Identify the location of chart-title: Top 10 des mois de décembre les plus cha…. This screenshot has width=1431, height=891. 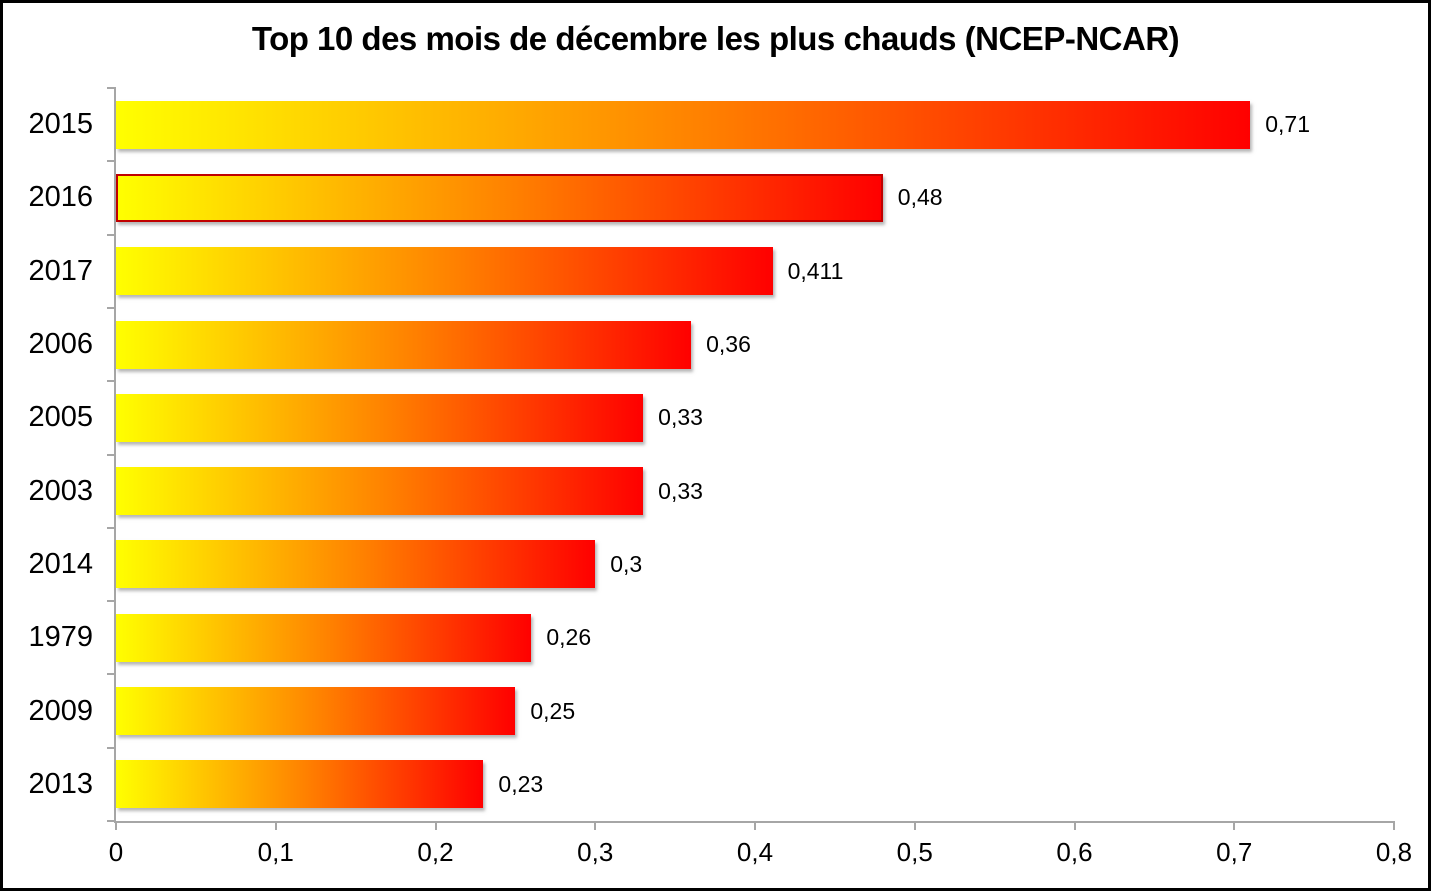
(715, 38).